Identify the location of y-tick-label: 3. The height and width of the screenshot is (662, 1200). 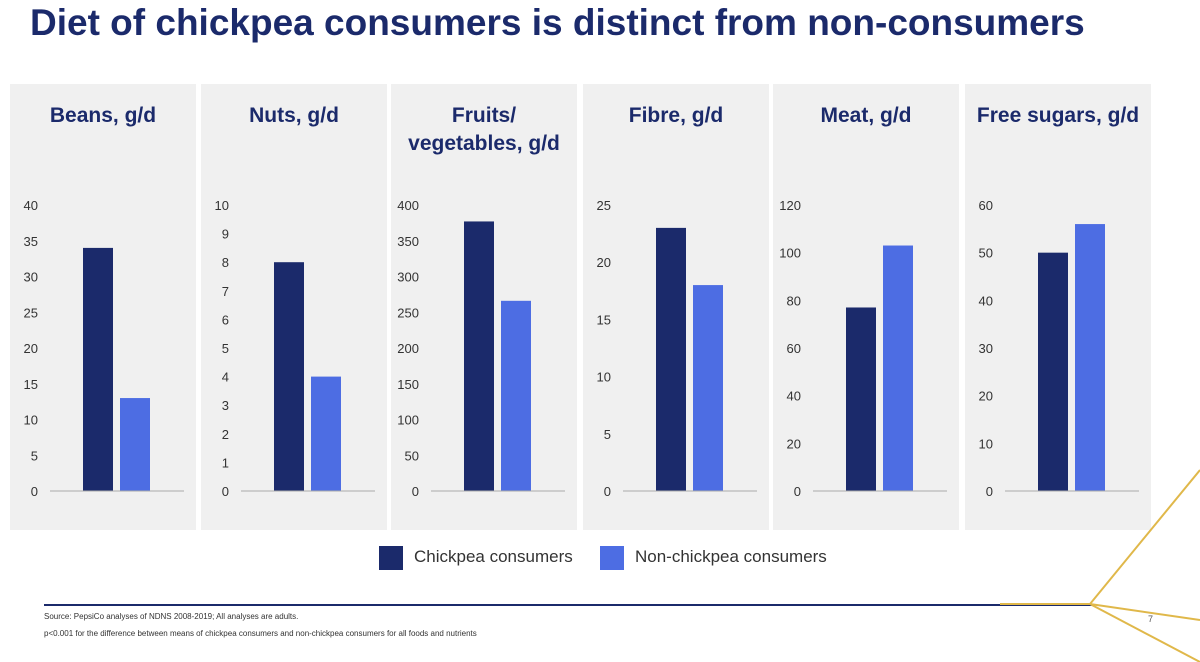
(225, 405).